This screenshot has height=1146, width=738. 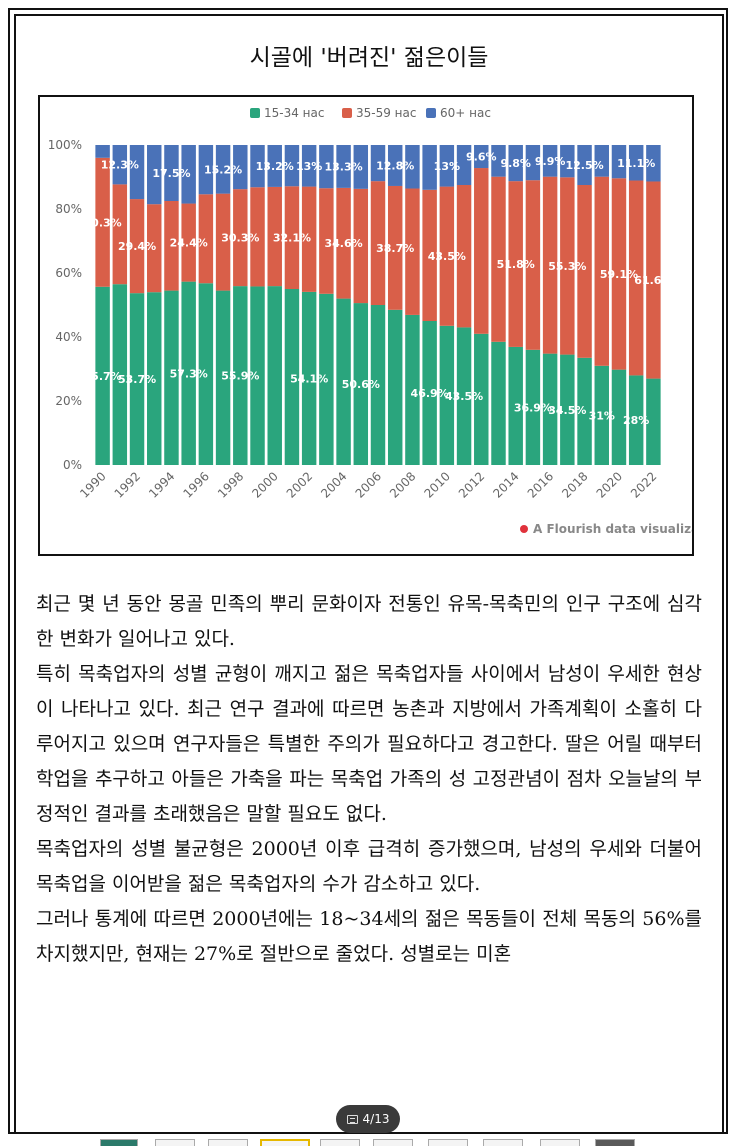 What do you see at coordinates (584, 165) in the screenshot?
I see `data-label: 12.5%` at bounding box center [584, 165].